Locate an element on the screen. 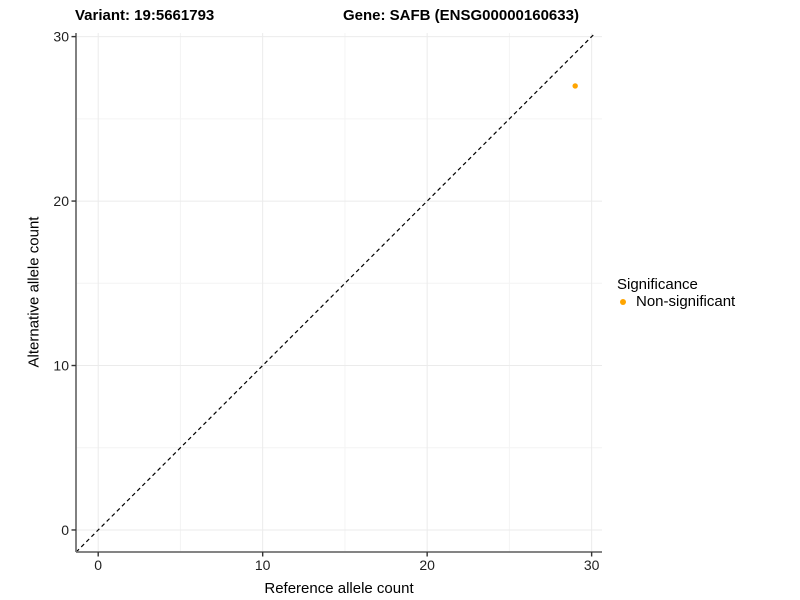 This screenshot has width=800, height=600. x-tick-label: 20 is located at coordinates (427, 565).